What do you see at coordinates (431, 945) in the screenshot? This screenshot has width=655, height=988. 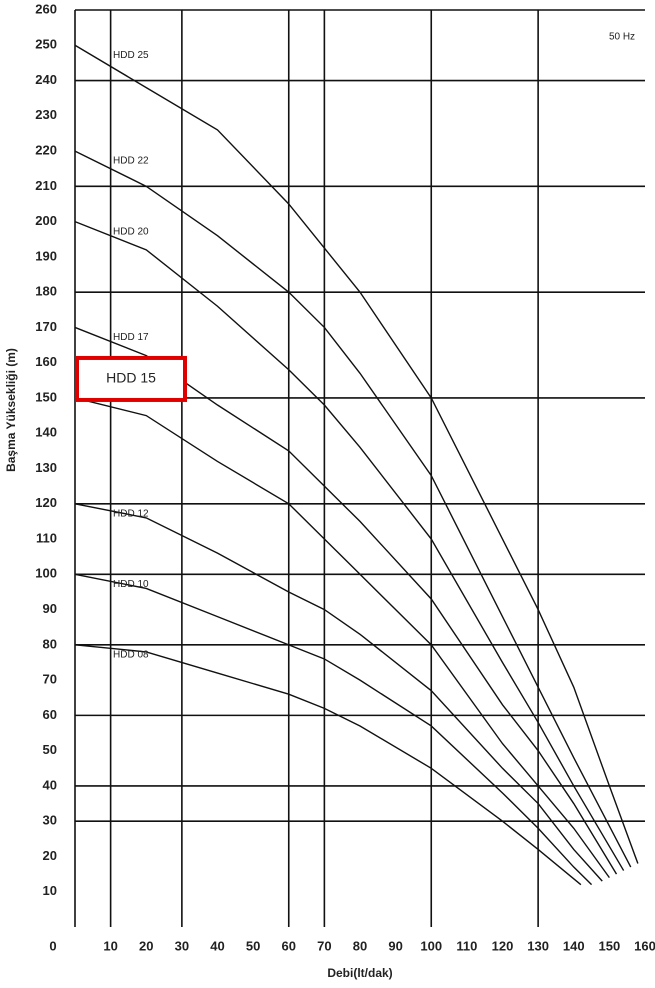 I see `x-tick-label: 100` at bounding box center [431, 945].